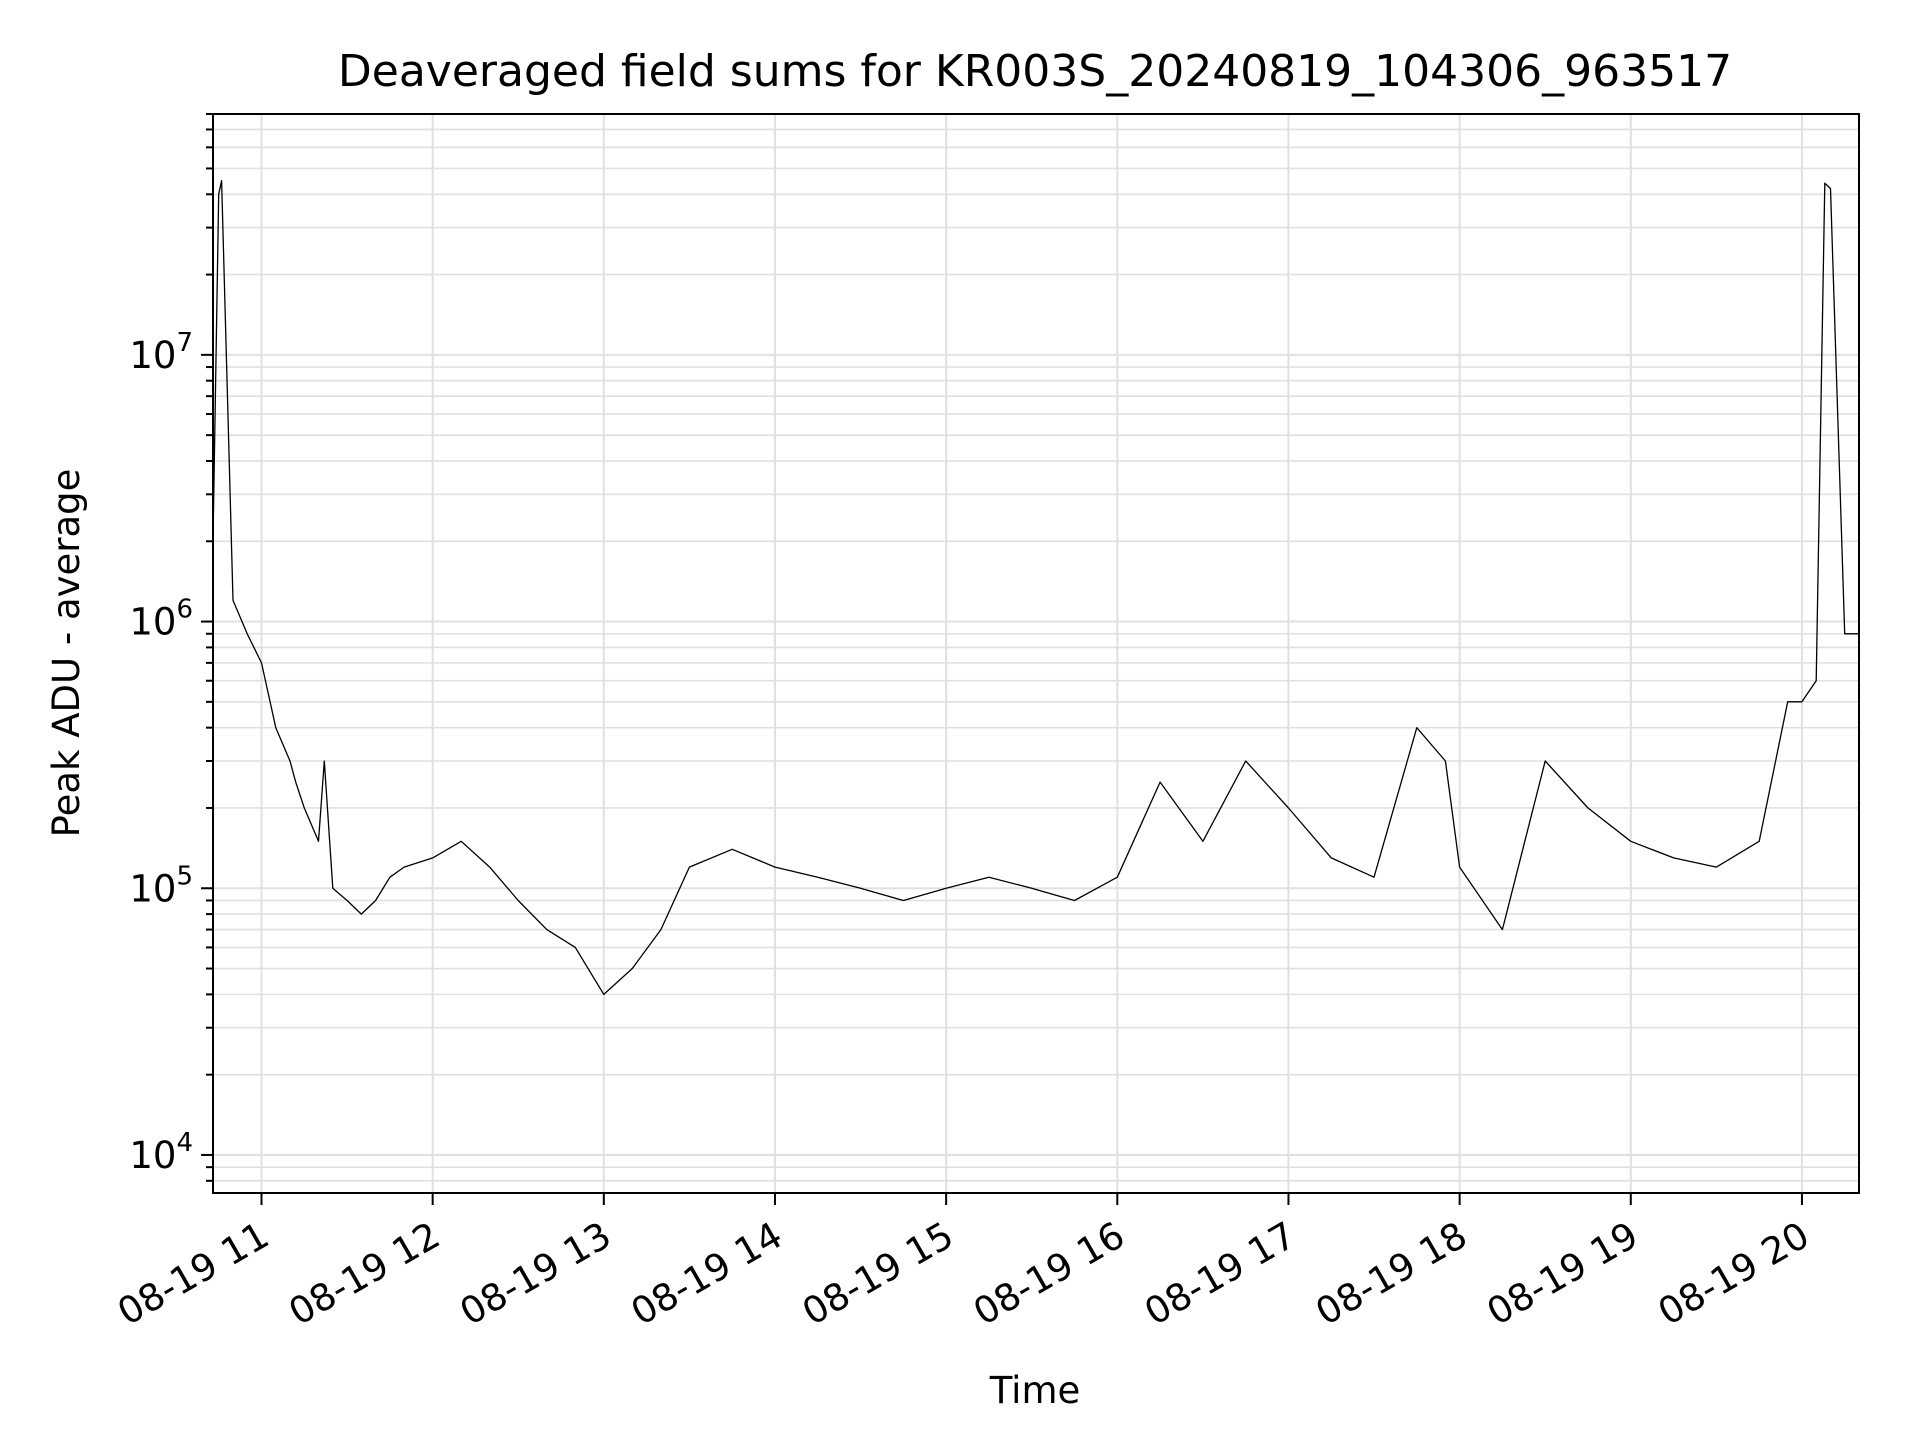 The width and height of the screenshot is (1920, 1440). Describe the element at coordinates (184, 610) in the screenshot. I see `y-tick-exponent: 6` at that location.